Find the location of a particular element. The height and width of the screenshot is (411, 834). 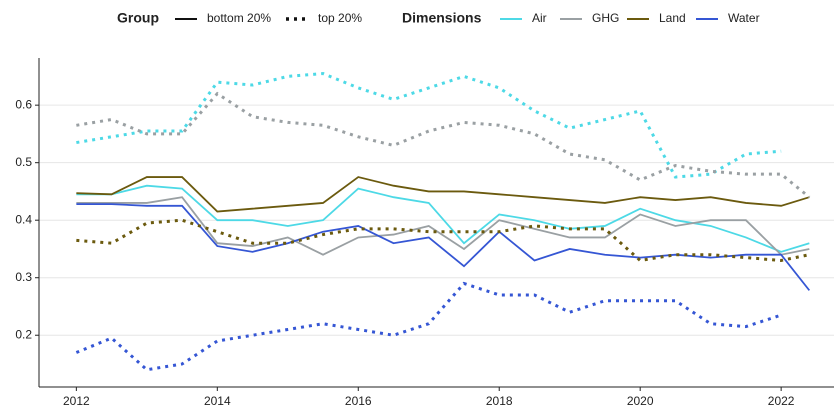

x-tick-label: 2014 is located at coordinates (217, 400).